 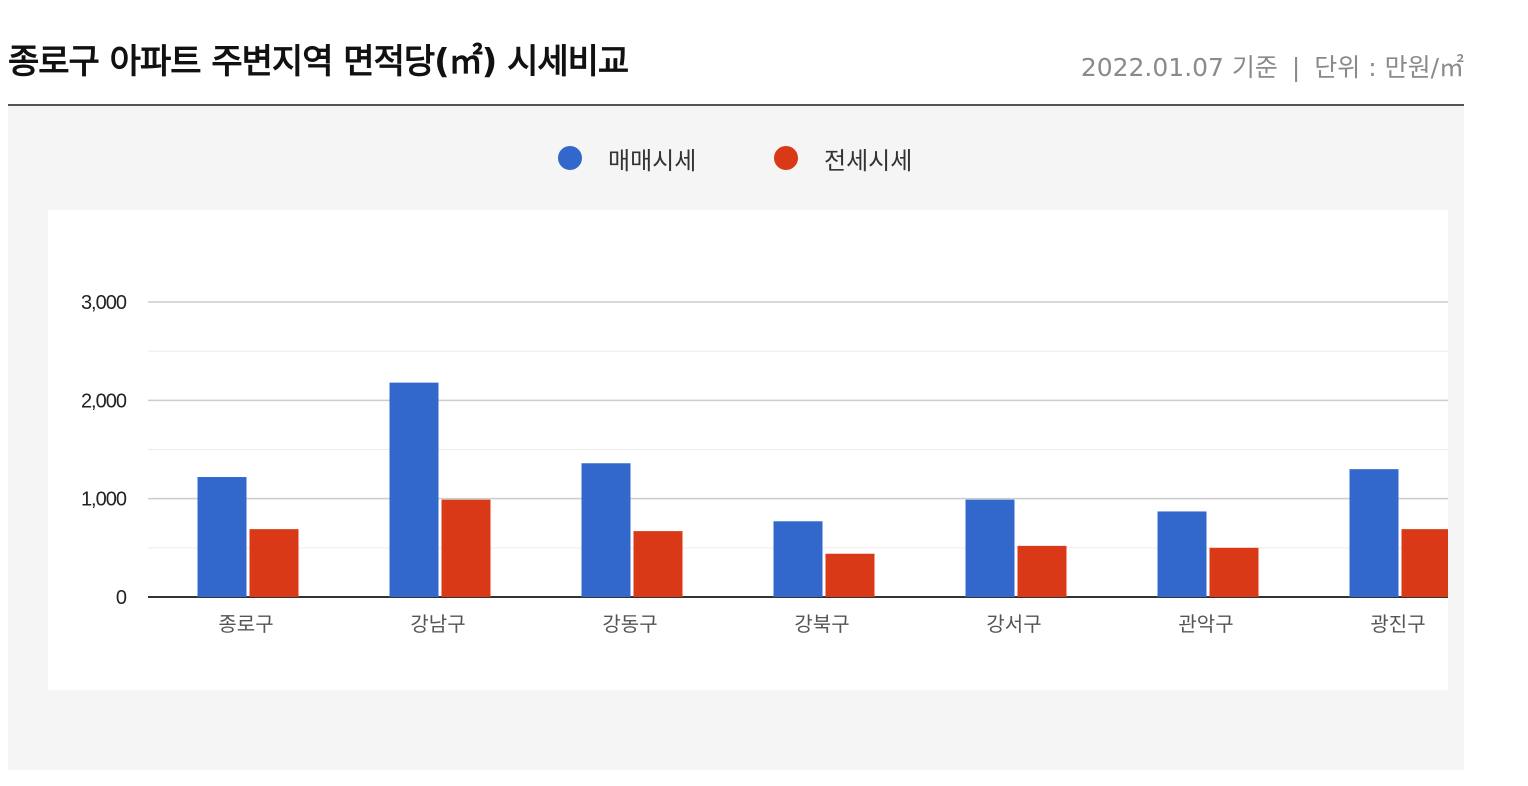 What do you see at coordinates (786, 158) in the screenshot?
I see `legend-dot-jeonse` at bounding box center [786, 158].